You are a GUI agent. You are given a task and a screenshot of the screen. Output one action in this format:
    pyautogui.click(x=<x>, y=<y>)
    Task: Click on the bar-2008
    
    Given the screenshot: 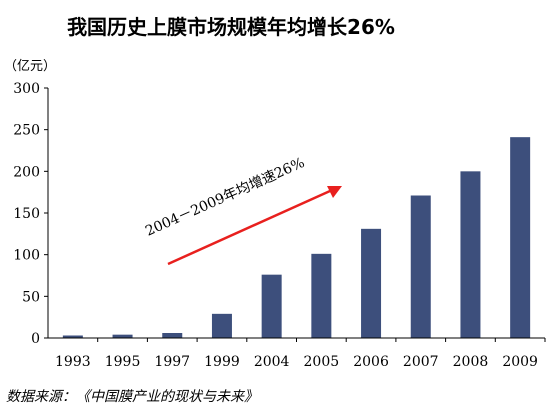 What is the action you would take?
    pyautogui.click(x=470, y=254)
    